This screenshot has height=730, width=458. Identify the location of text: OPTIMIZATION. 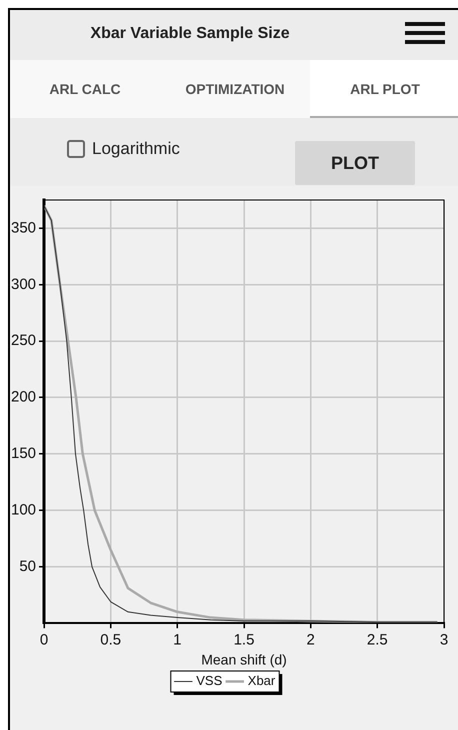
(235, 89).